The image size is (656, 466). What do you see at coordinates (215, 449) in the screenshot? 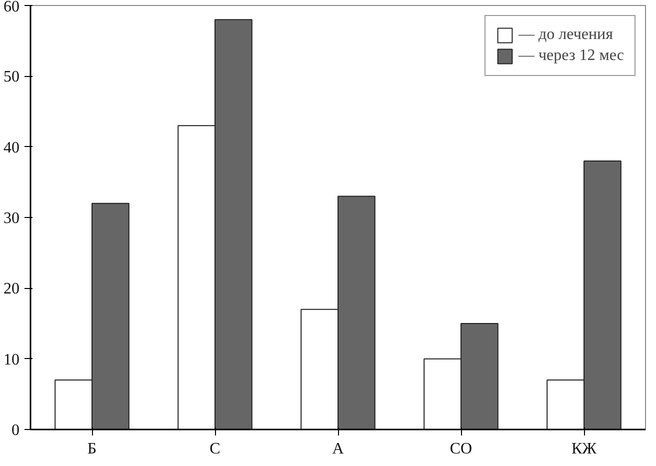
I see `x-tick-label: С` at bounding box center [215, 449].